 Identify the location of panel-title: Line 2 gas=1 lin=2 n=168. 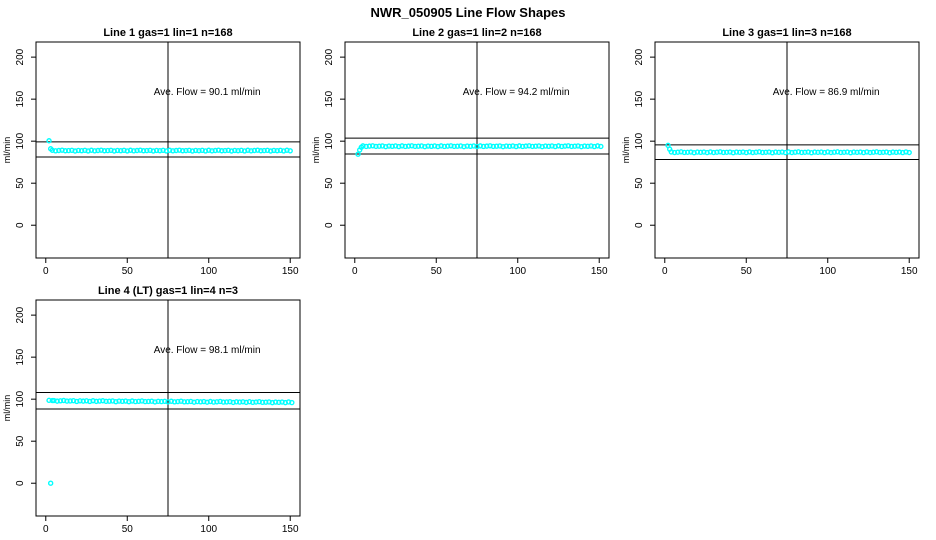
(476, 33).